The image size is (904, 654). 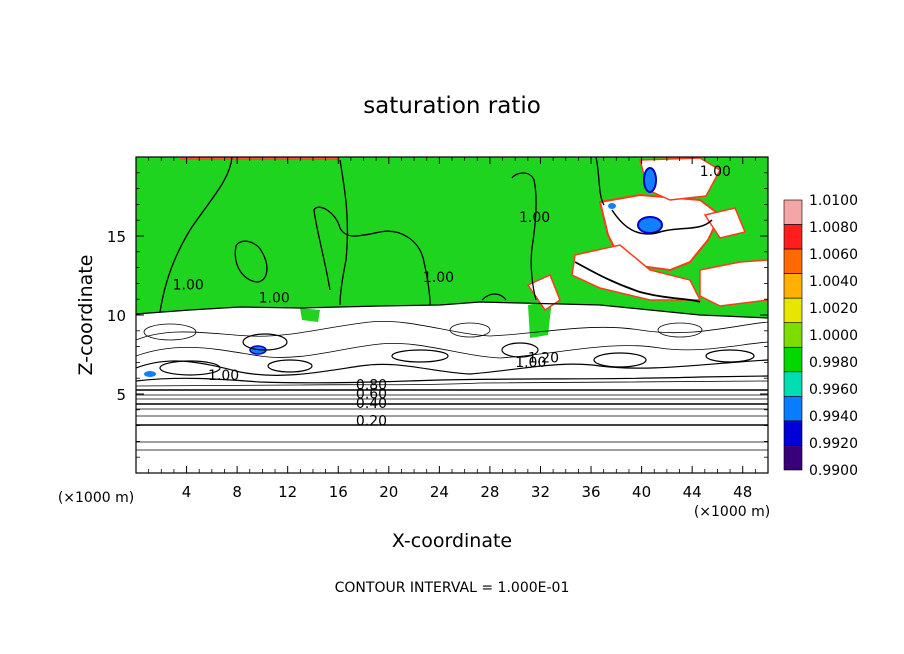 I want to click on y-tick-label: 5, so click(x=121, y=395).